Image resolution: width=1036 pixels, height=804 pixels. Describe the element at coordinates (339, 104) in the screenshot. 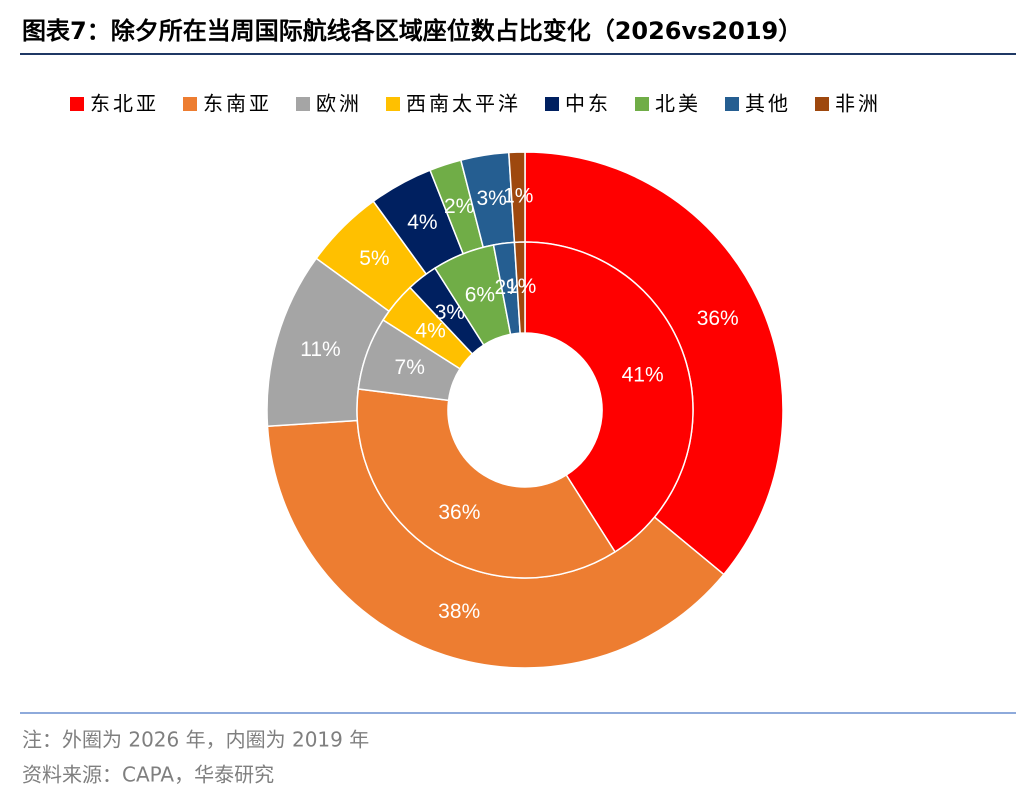

I see `legend-label: 欧洲` at that location.